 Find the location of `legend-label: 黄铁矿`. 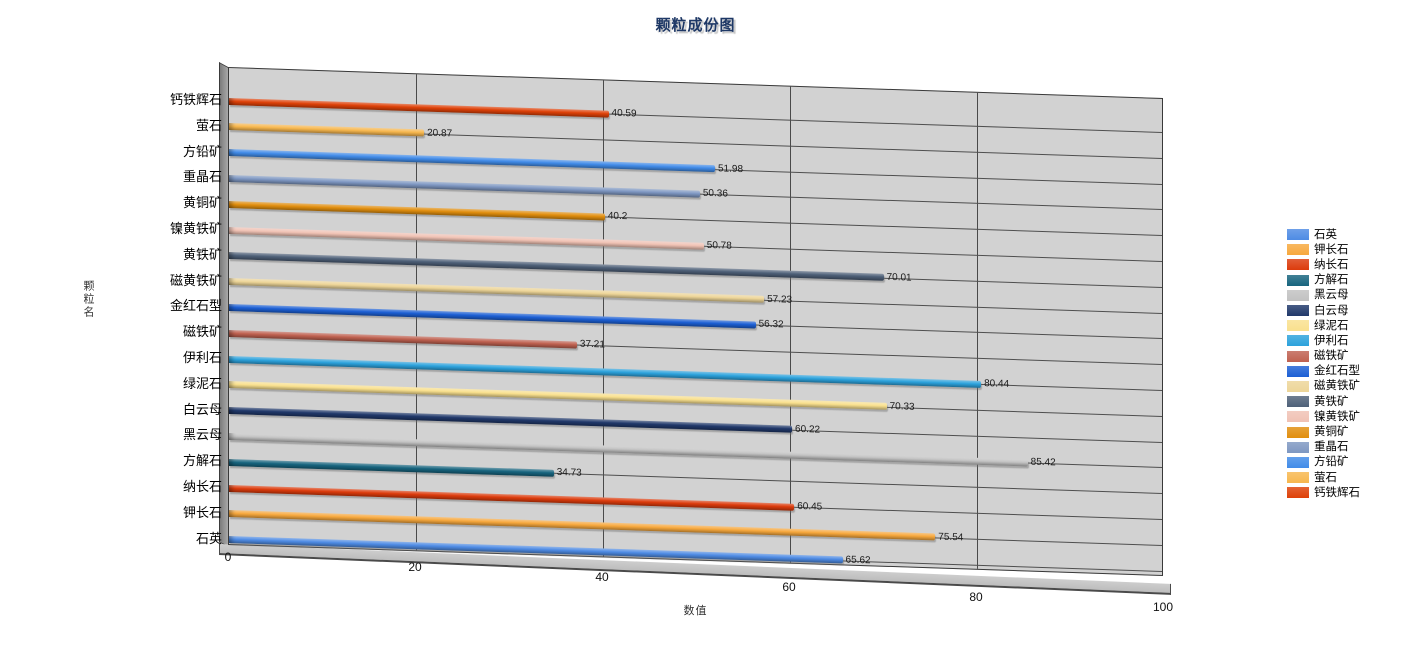

legend-label: 黄铁矿 is located at coordinates (1331, 401).